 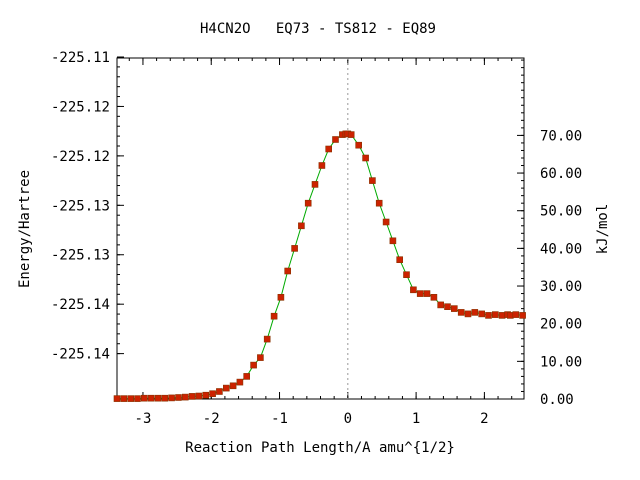 I want to click on left-axis-title: Energy/Hartree, so click(x=25, y=229).